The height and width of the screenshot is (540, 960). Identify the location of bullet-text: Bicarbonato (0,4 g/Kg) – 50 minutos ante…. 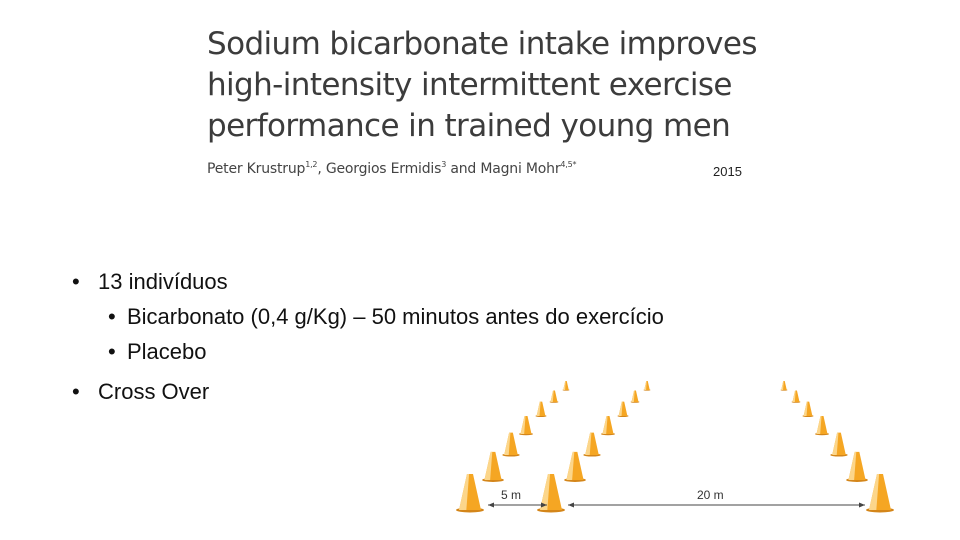
(395, 316).